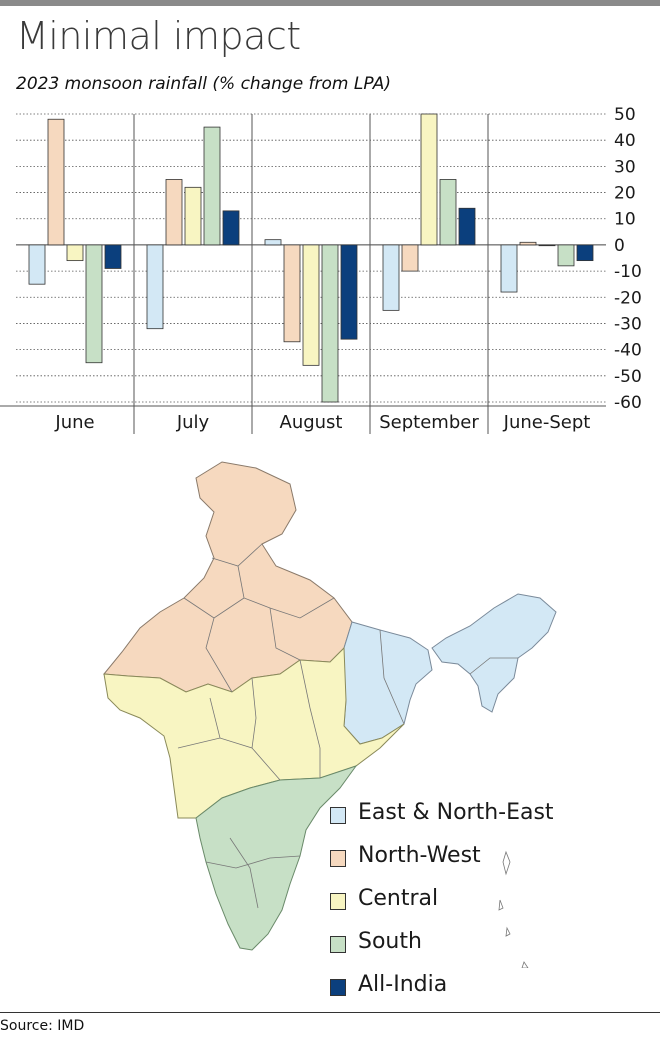  I want to click on legend-label: North-West, so click(419, 855).